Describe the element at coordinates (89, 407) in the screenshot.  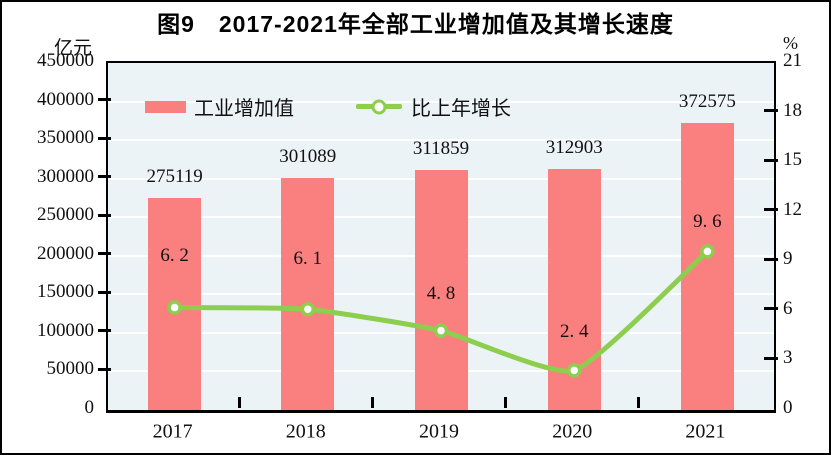
I see `left-axis-tick-label: 0` at that location.